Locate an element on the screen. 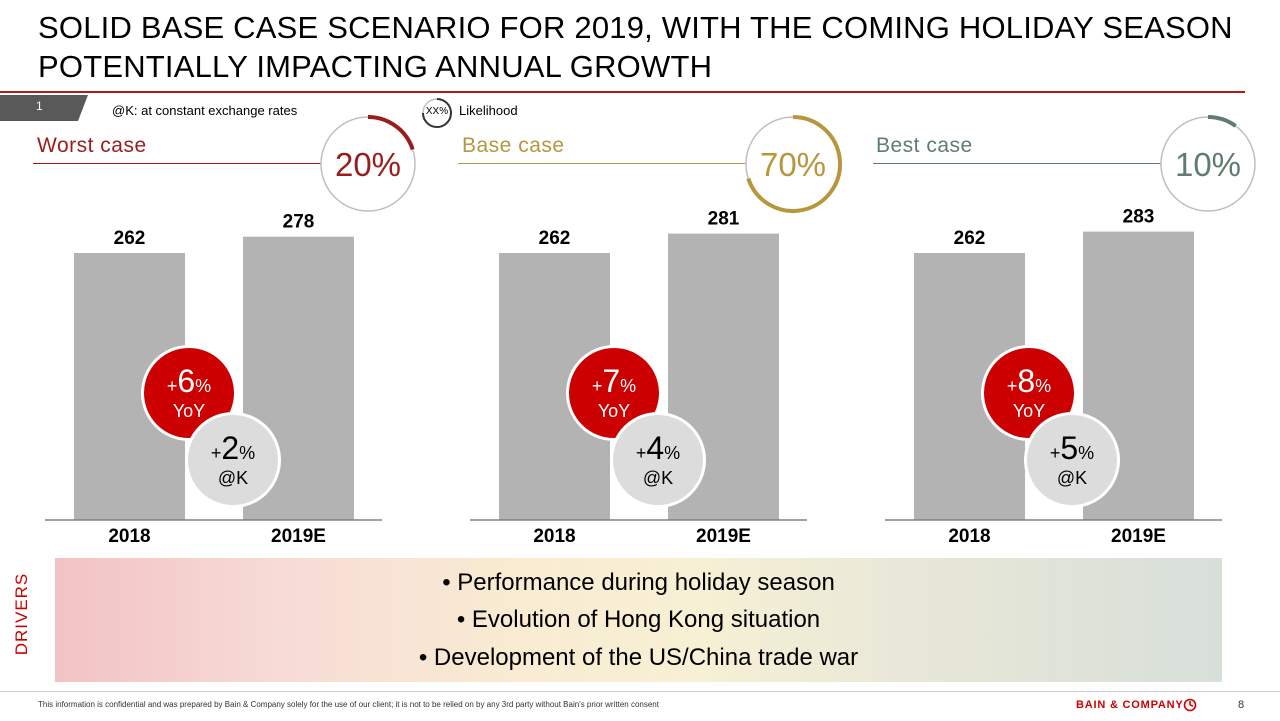 Image resolution: width=1280 pixels, height=721 pixels. fx-growth-bubble-best-case: +5% @K is located at coordinates (1072, 460).